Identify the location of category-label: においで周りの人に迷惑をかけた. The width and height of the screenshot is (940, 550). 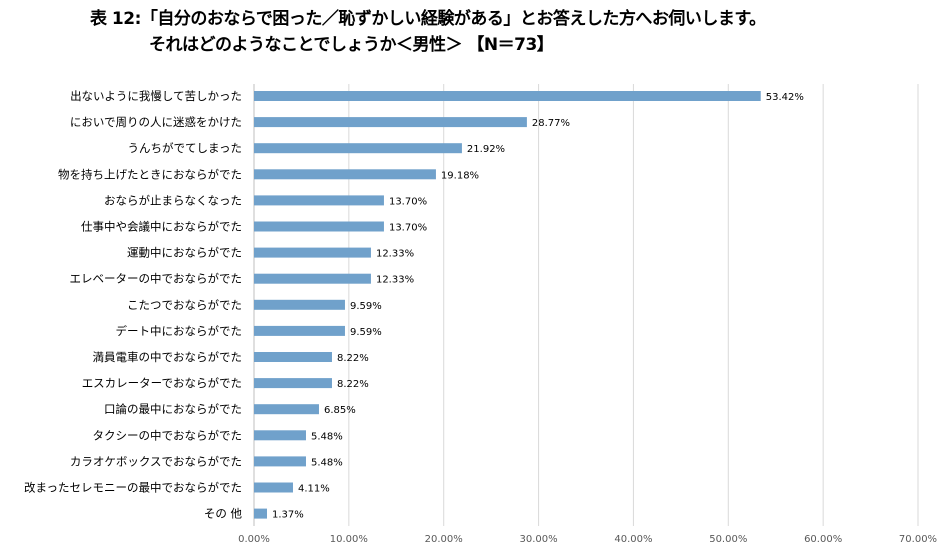
(156, 122).